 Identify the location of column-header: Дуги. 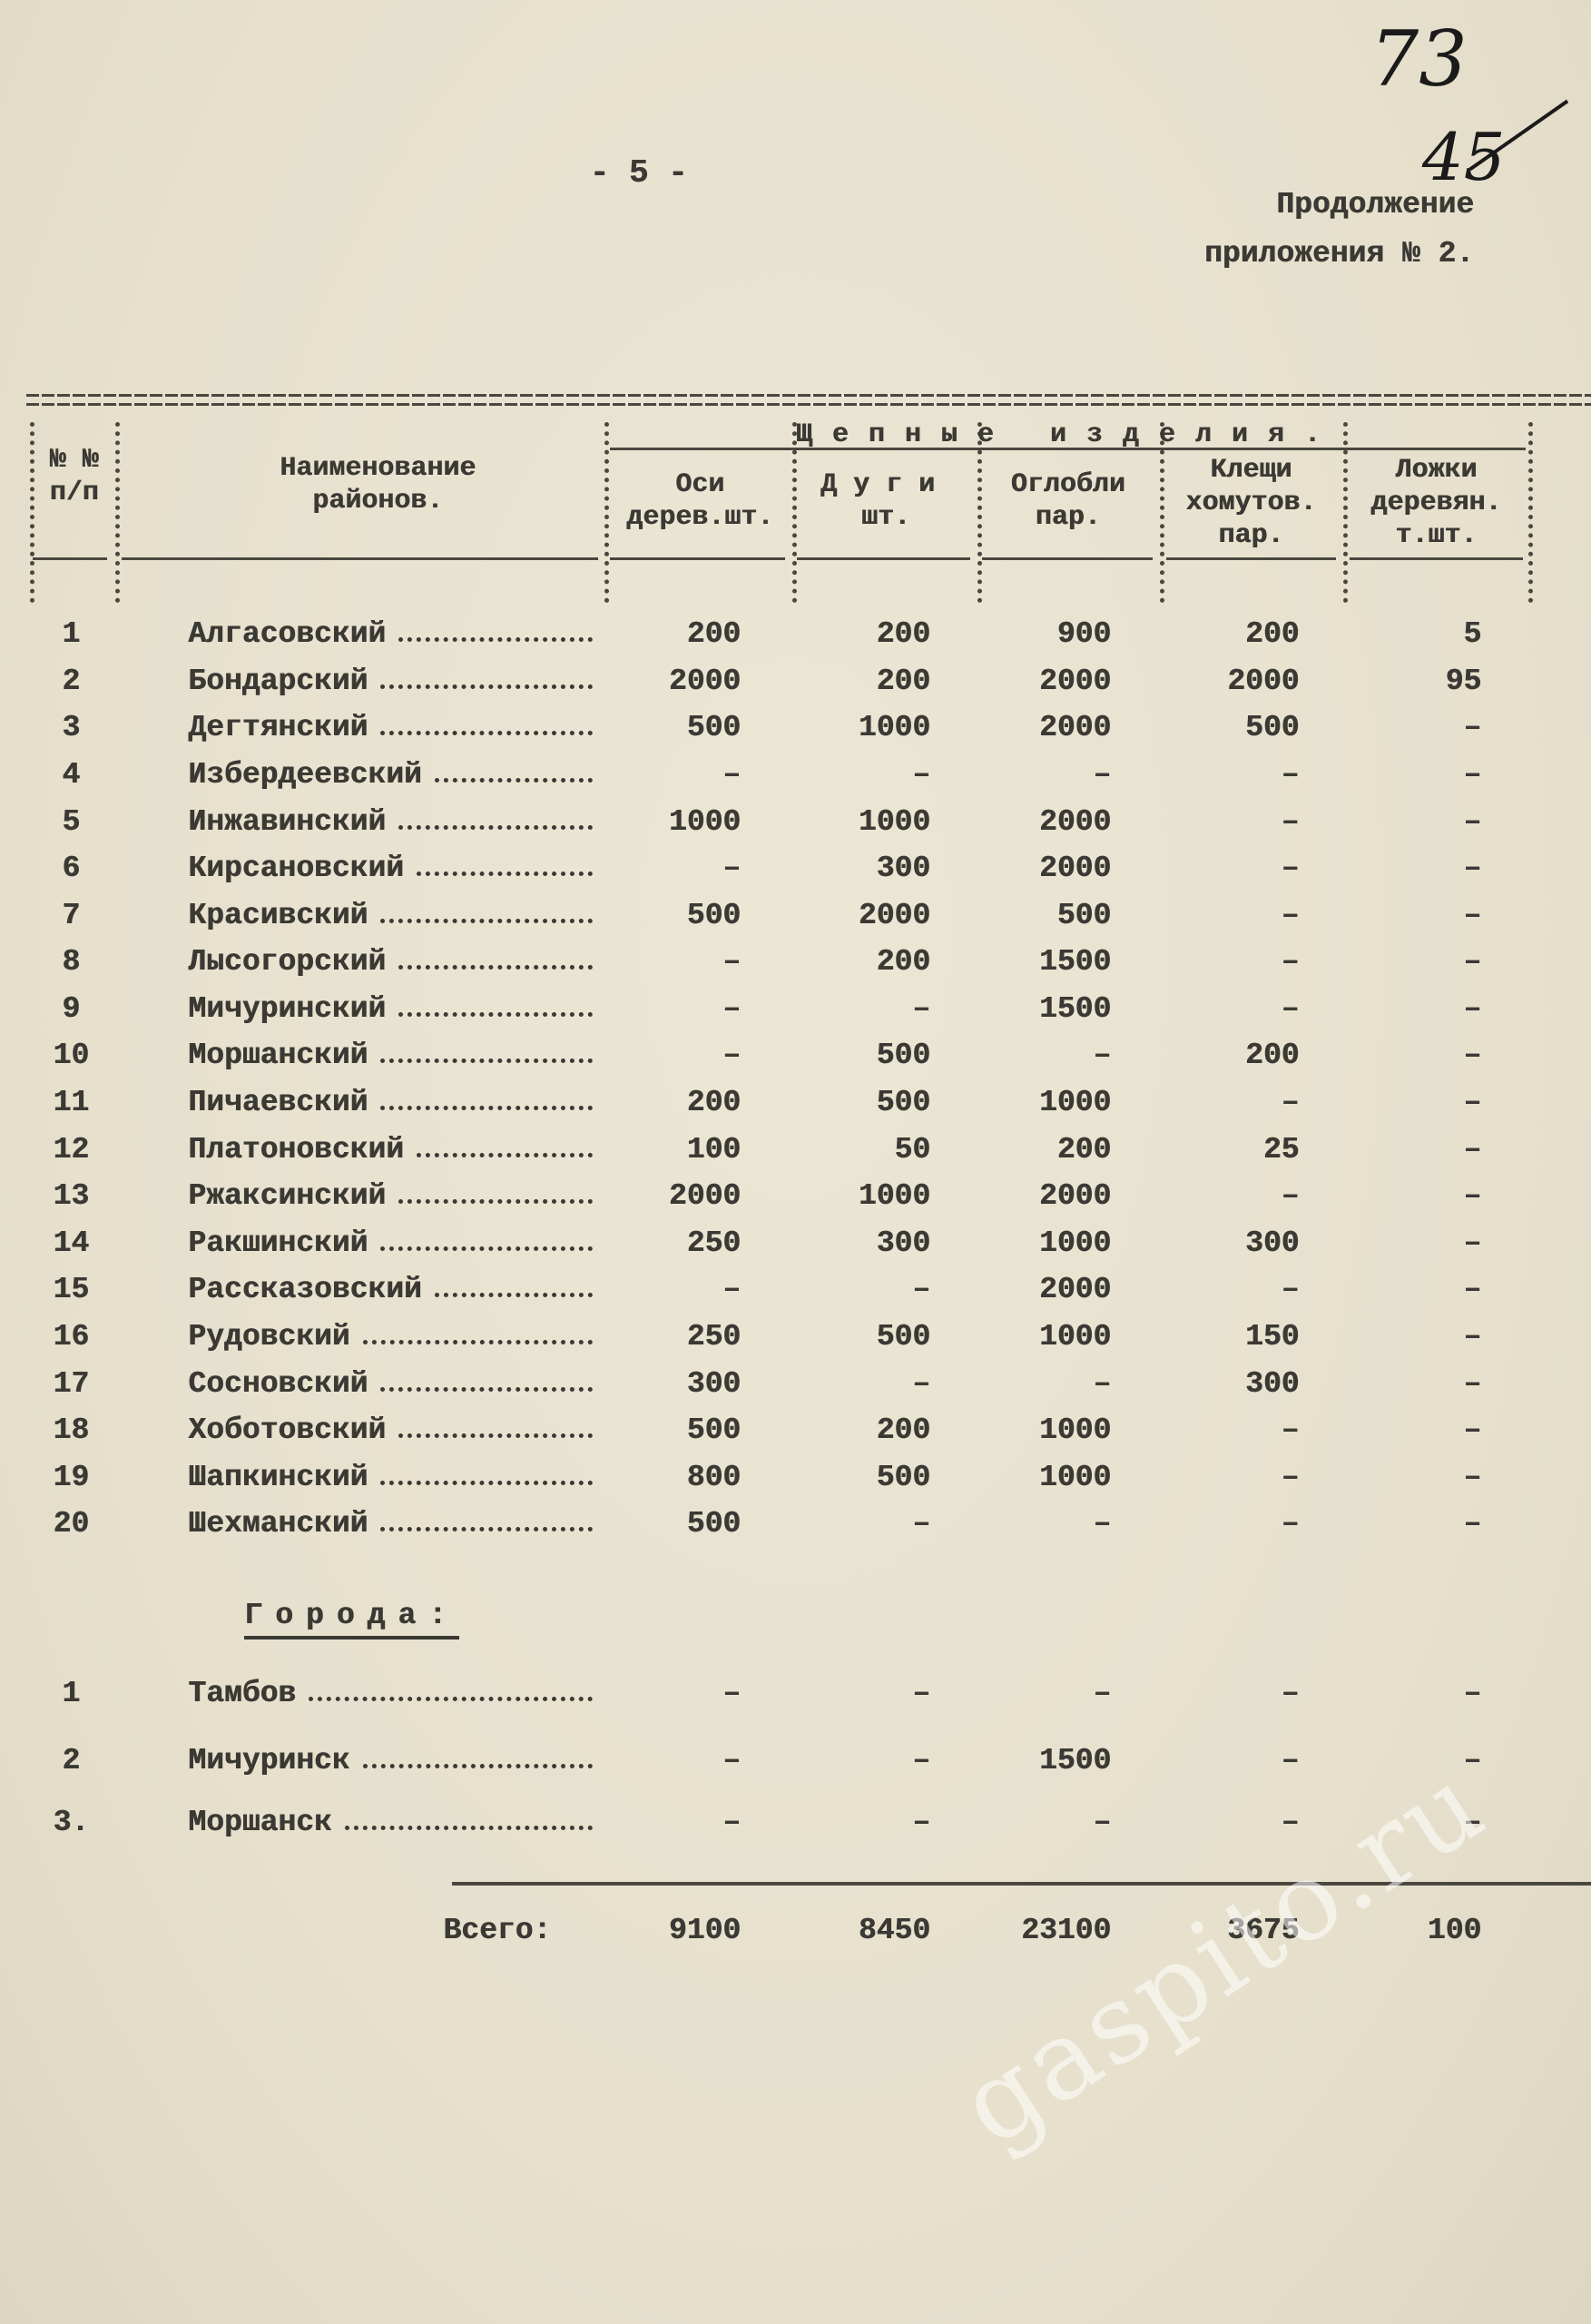
(886, 485).